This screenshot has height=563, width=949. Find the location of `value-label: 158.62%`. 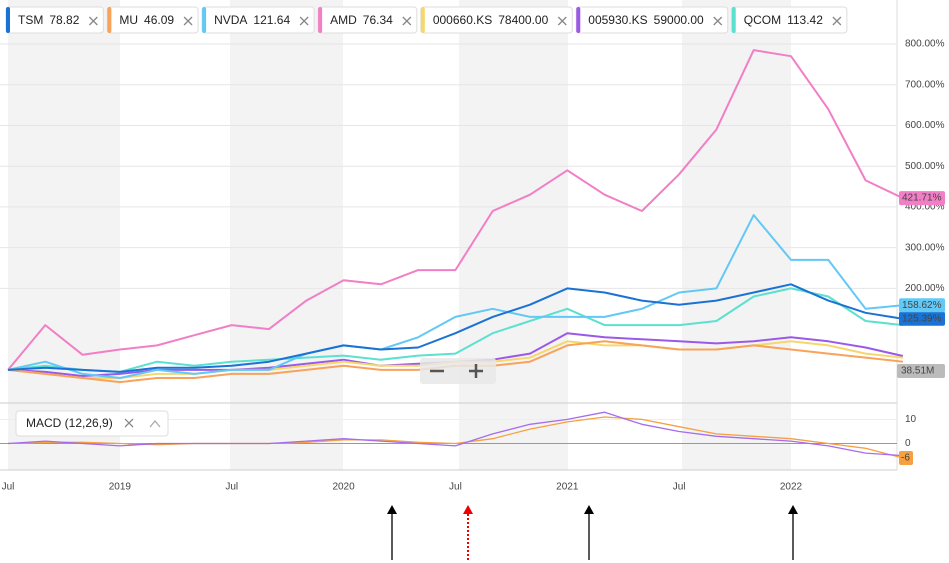

value-label: 158.62% is located at coordinates (922, 305).